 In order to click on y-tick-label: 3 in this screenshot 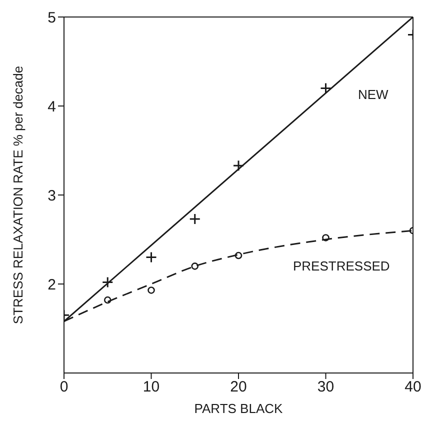, I will do `click(52, 195)`.